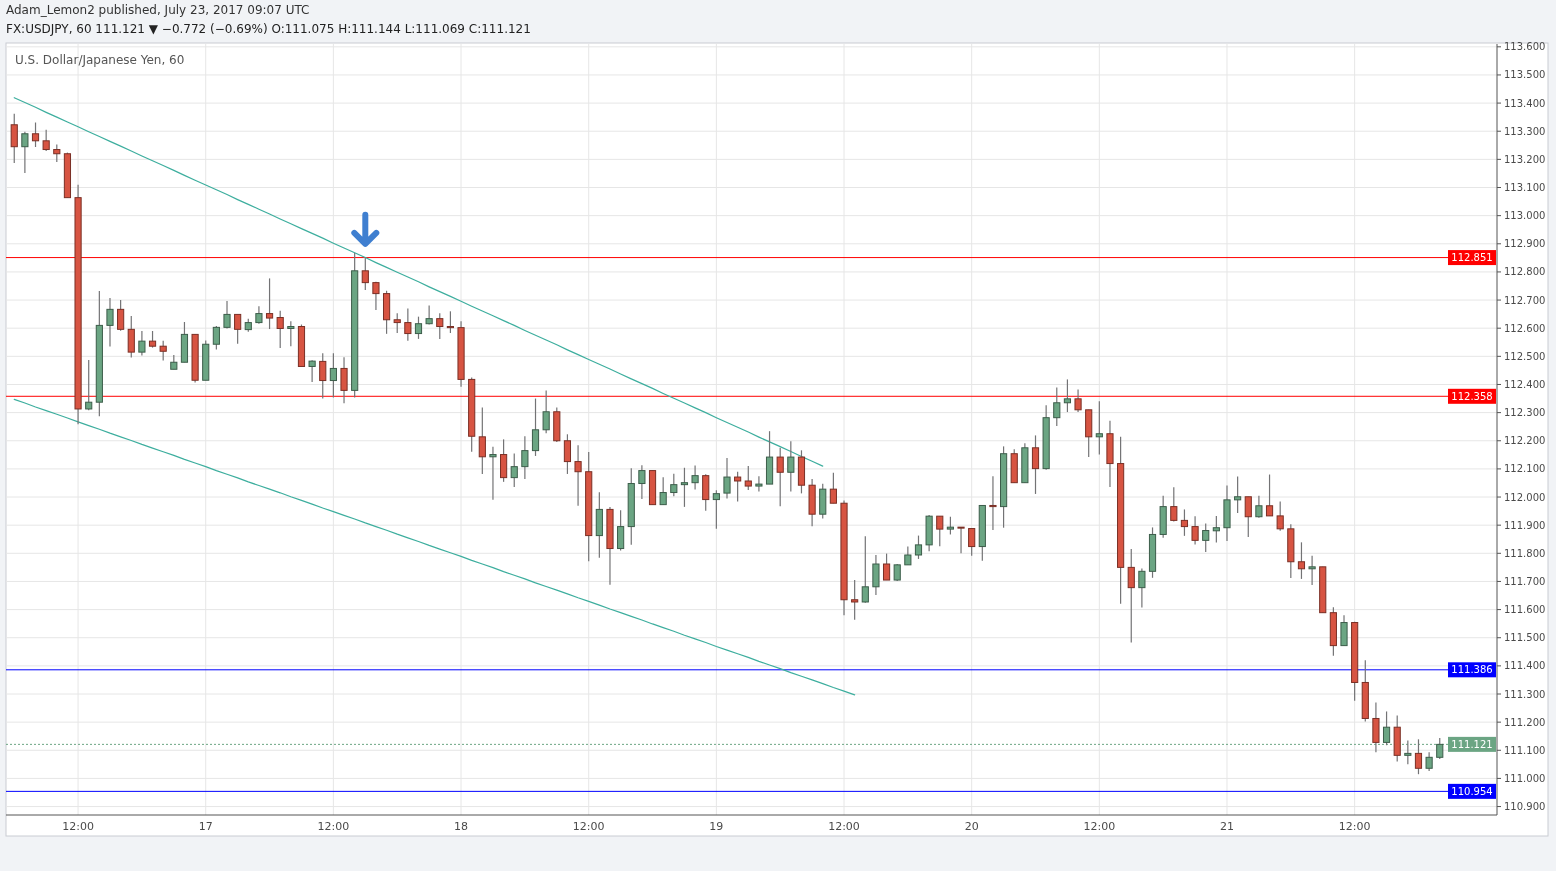  What do you see at coordinates (1525, 778) in the screenshot?
I see `y-tick-label: 111.000` at bounding box center [1525, 778].